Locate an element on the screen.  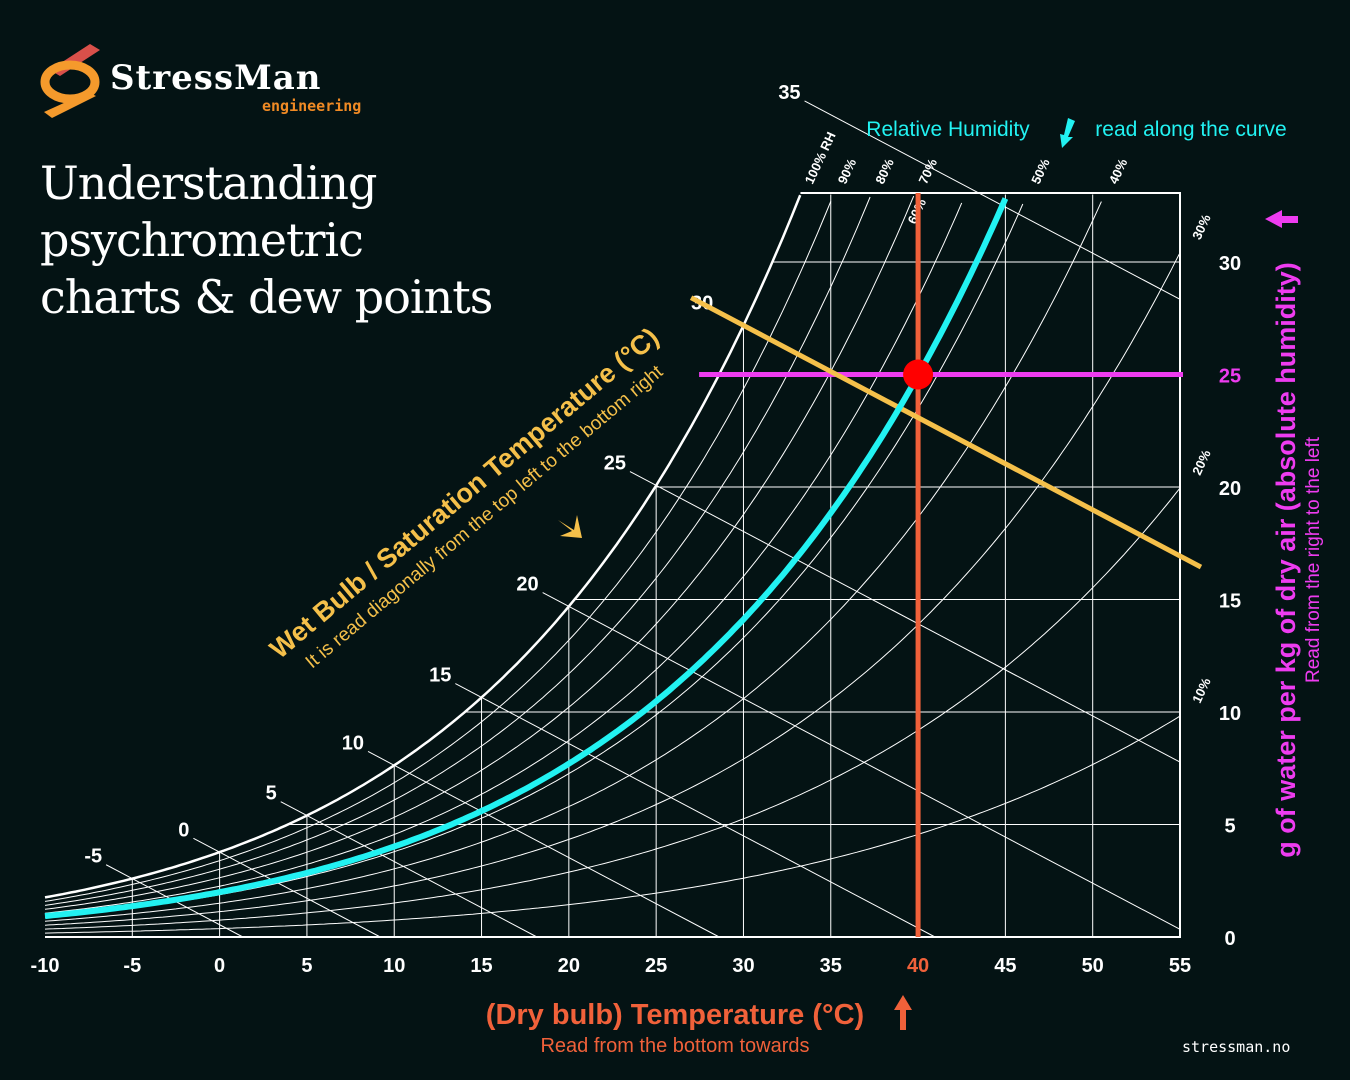
x-tick-label: 35 is located at coordinates (831, 966).